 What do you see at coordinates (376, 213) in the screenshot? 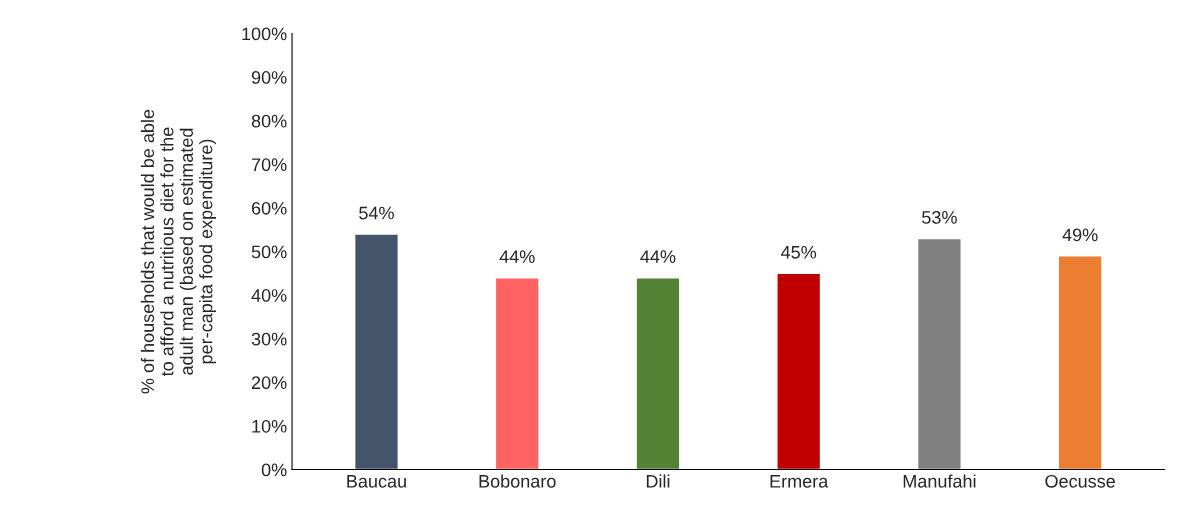
I see `data-label: 54%` at bounding box center [376, 213].